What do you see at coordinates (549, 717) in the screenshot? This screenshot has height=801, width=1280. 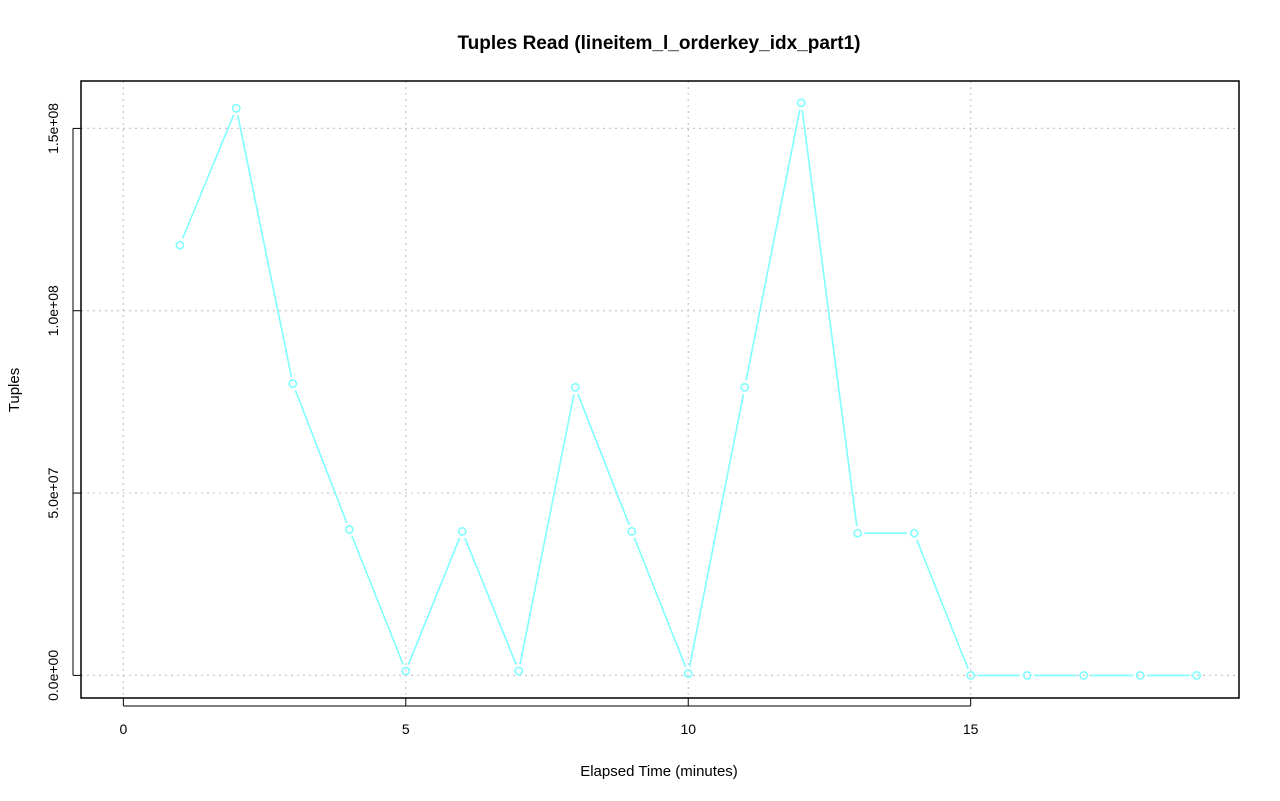 I see `x-axis: 0 5 10 15` at bounding box center [549, 717].